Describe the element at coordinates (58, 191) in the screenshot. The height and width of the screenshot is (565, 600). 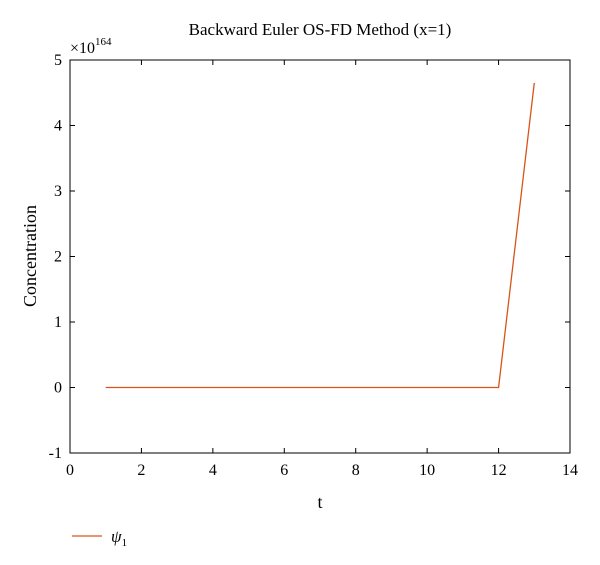
I see `y-tick-label: 3` at that location.